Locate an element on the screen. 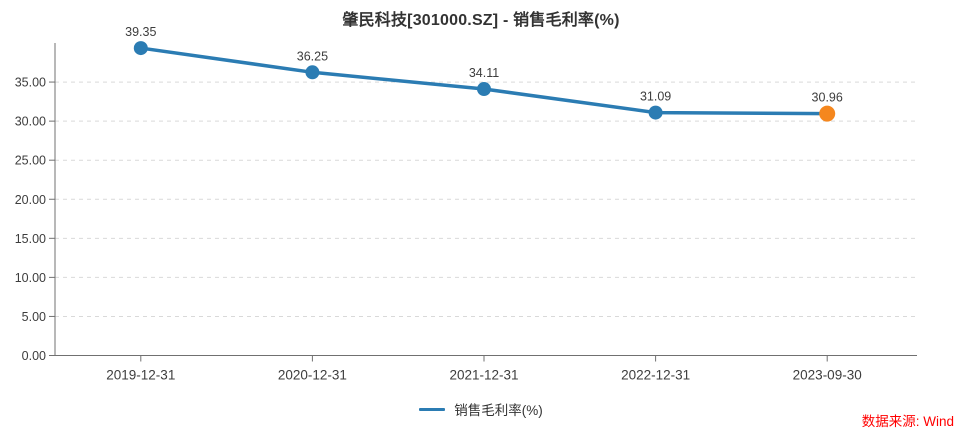  point-value-label: 36.25 is located at coordinates (312, 56).